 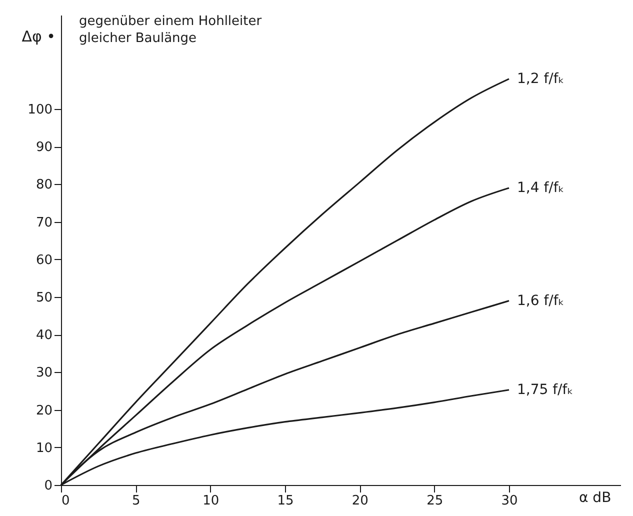 I want to click on series-label: 1,75 f/fₖ, so click(x=545, y=390).